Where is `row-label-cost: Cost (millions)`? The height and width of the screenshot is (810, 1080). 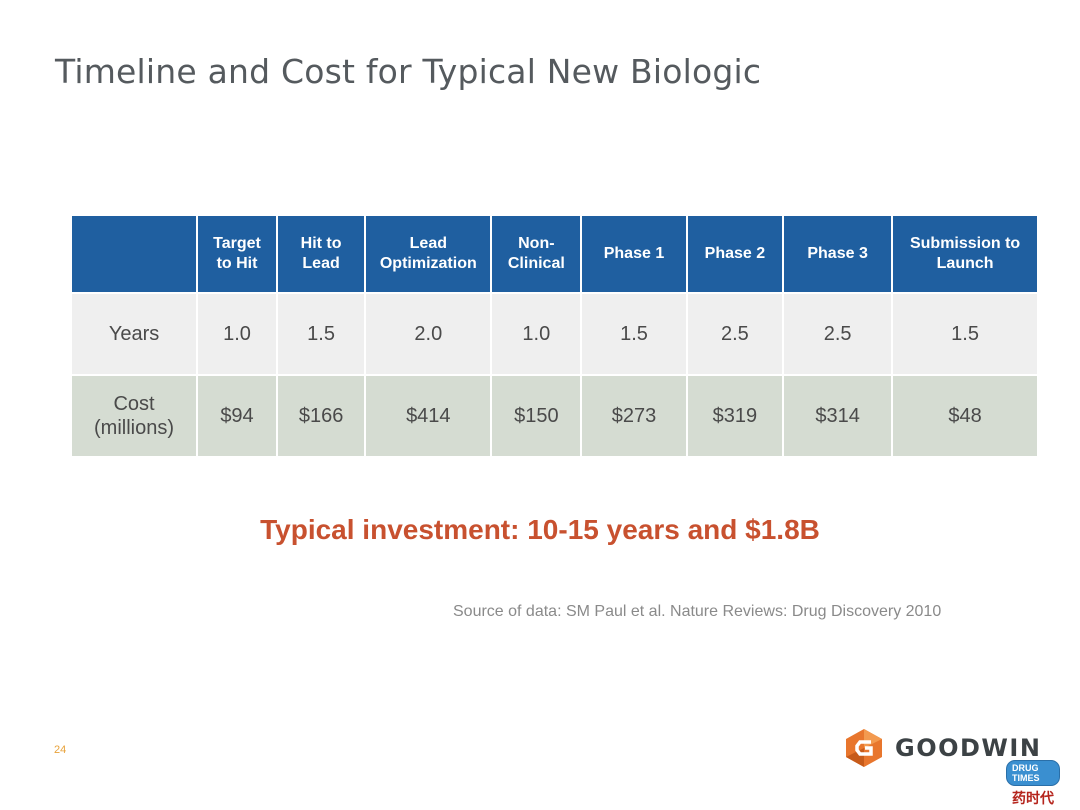
row-label-cost: Cost (millions) is located at coordinates (134, 416).